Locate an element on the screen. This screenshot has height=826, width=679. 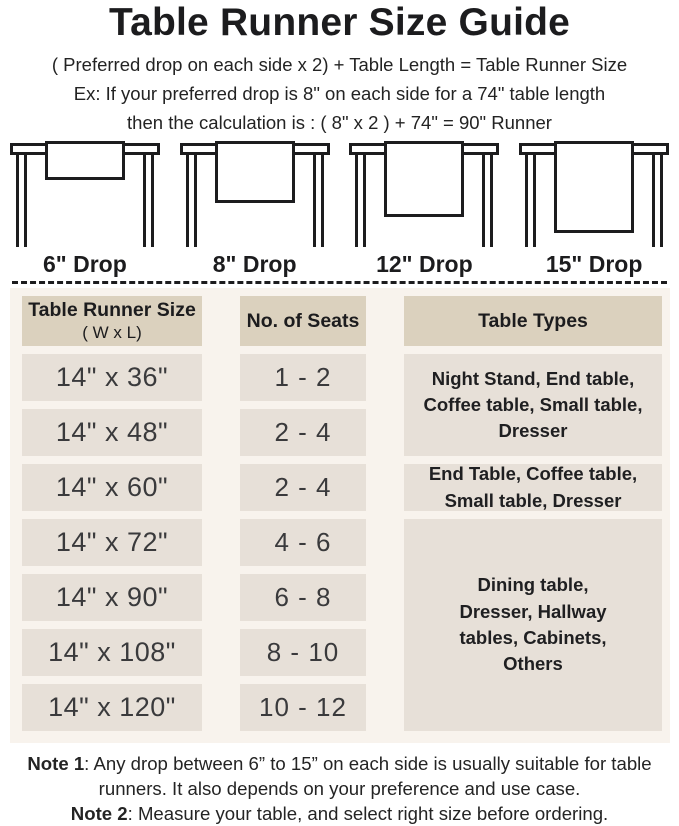
note-1-label: Note 1 is located at coordinates (56, 763).